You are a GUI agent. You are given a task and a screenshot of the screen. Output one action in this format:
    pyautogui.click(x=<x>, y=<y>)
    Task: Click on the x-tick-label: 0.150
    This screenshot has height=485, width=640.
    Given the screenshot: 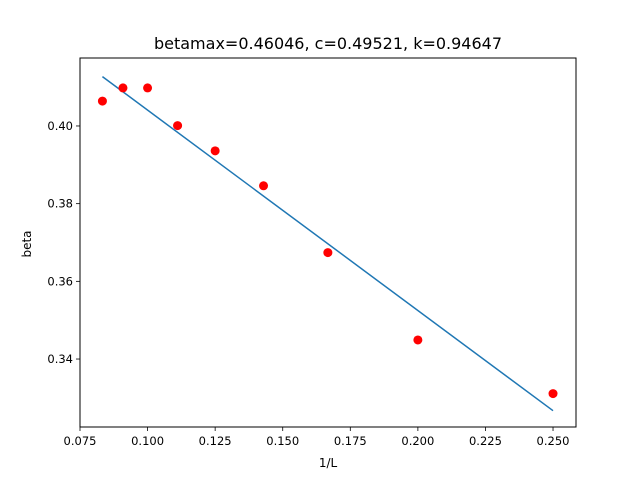 What is the action you would take?
    pyautogui.click(x=282, y=441)
    